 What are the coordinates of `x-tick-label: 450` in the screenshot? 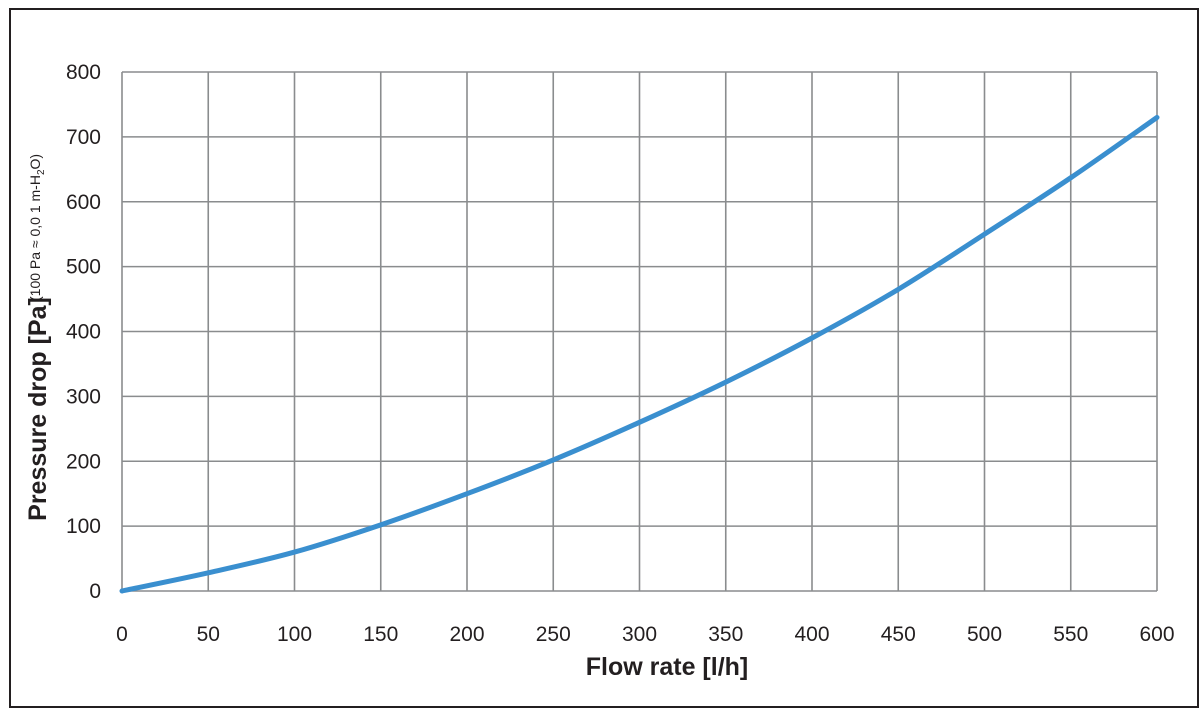 It's located at (898, 634).